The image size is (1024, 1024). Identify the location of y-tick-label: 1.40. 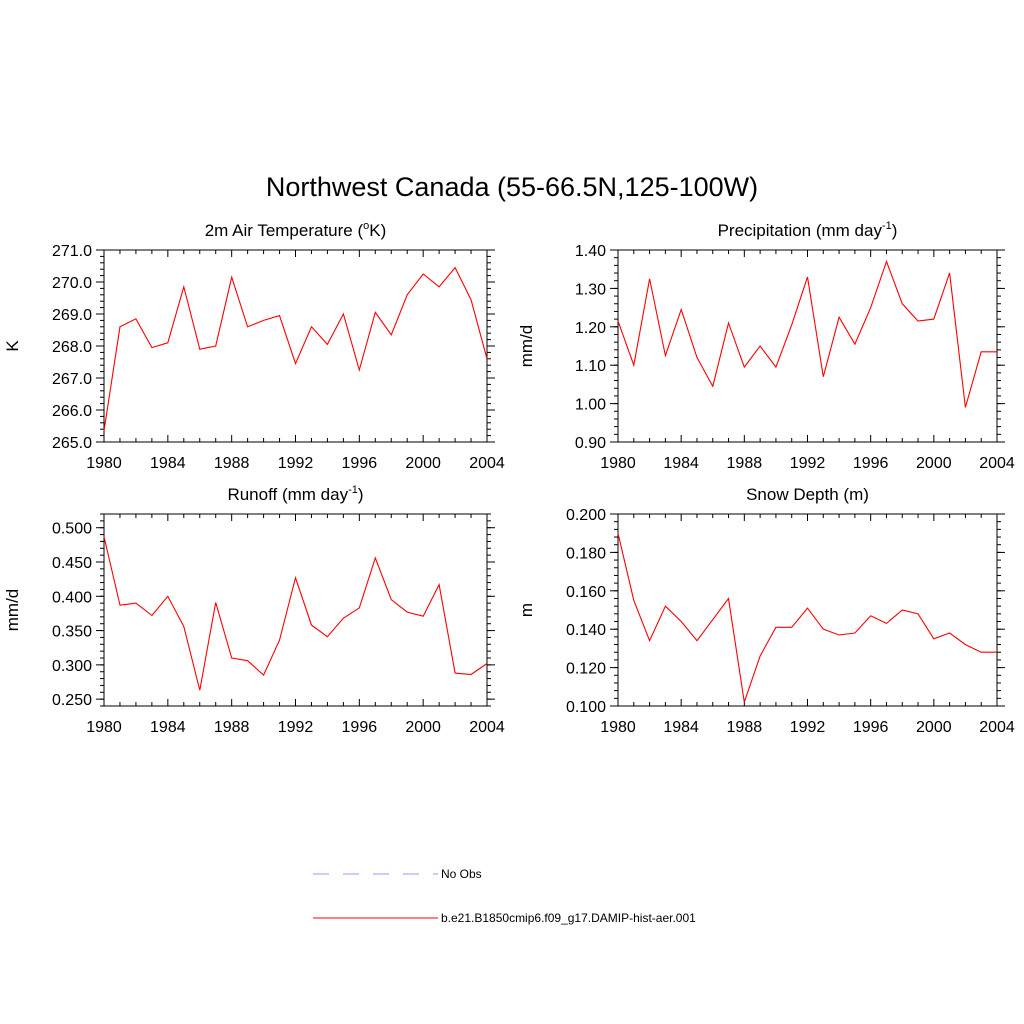
(590, 251).